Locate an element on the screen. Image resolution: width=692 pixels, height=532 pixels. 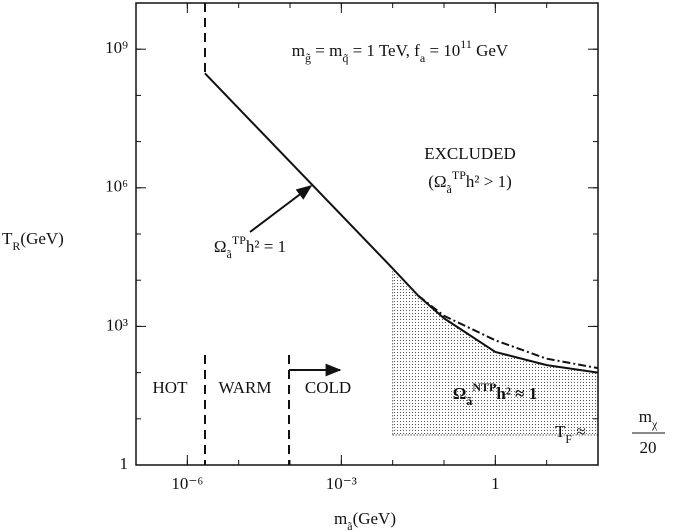
text-part: WARM is located at coordinates (245, 387).